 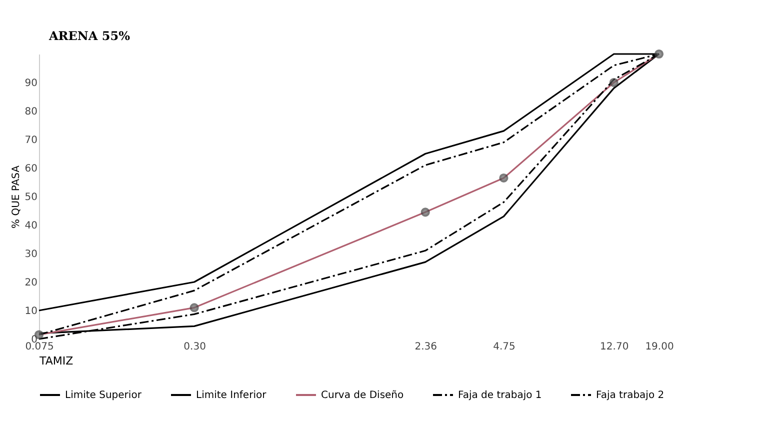 What do you see at coordinates (614, 347) in the screenshot?
I see `x-tick-label: 12.70` at bounding box center [614, 347].